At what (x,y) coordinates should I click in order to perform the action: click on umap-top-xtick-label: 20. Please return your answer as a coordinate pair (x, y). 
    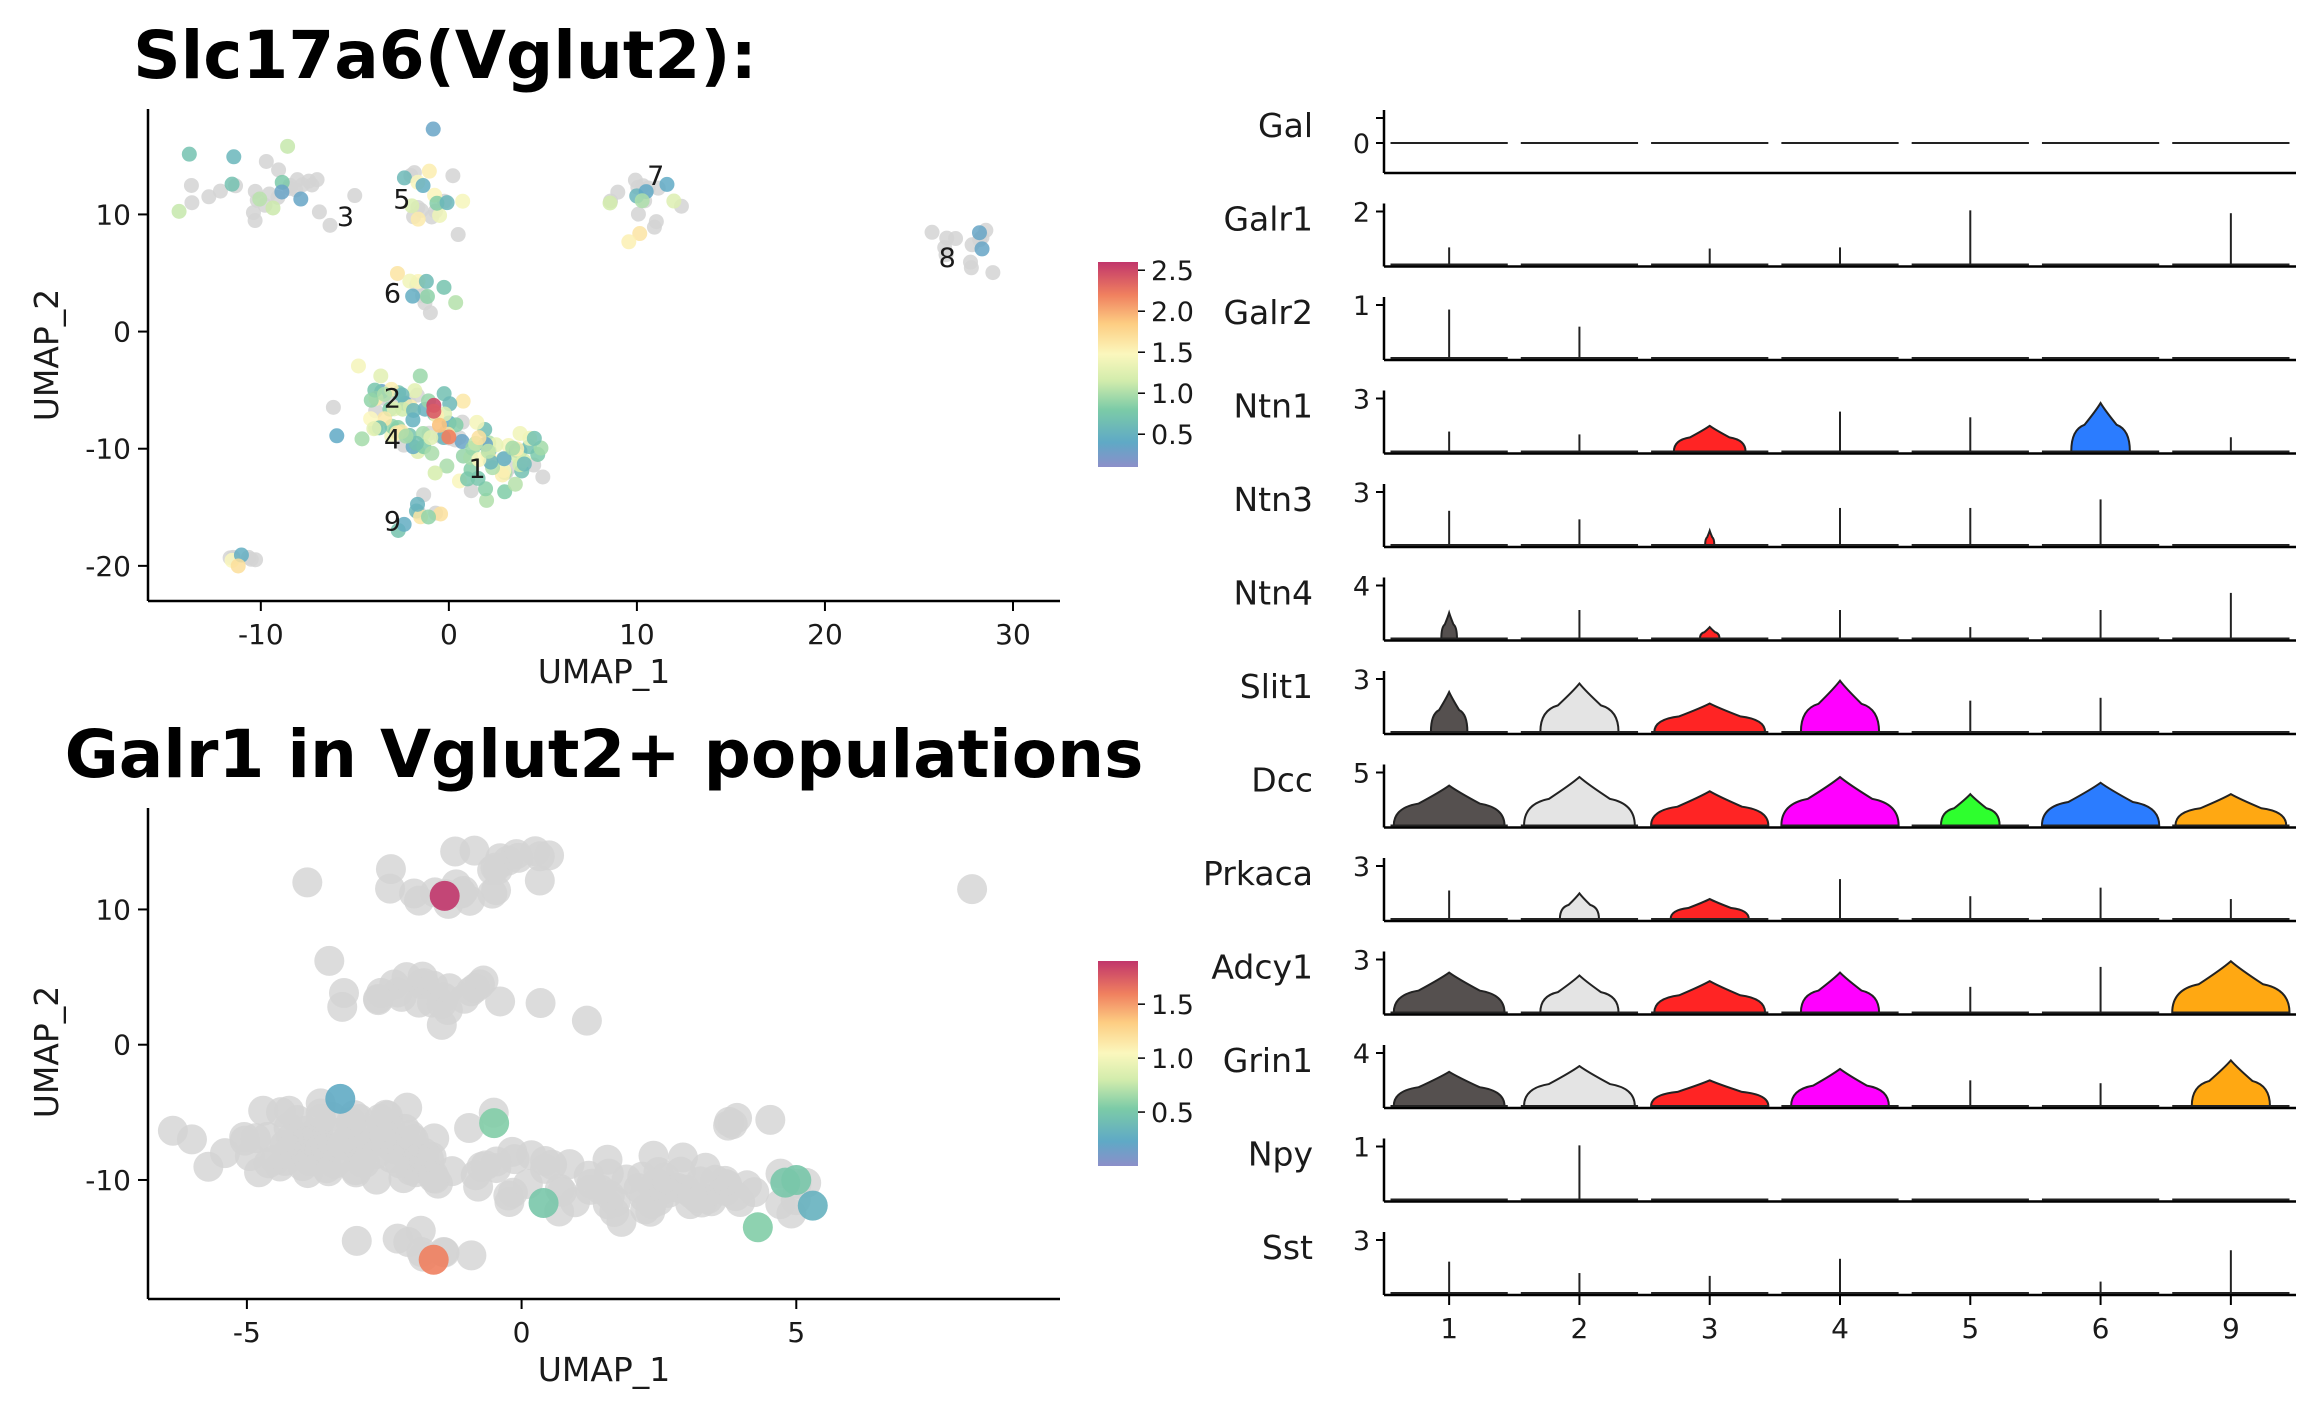
    Looking at the image, I should click on (825, 634).